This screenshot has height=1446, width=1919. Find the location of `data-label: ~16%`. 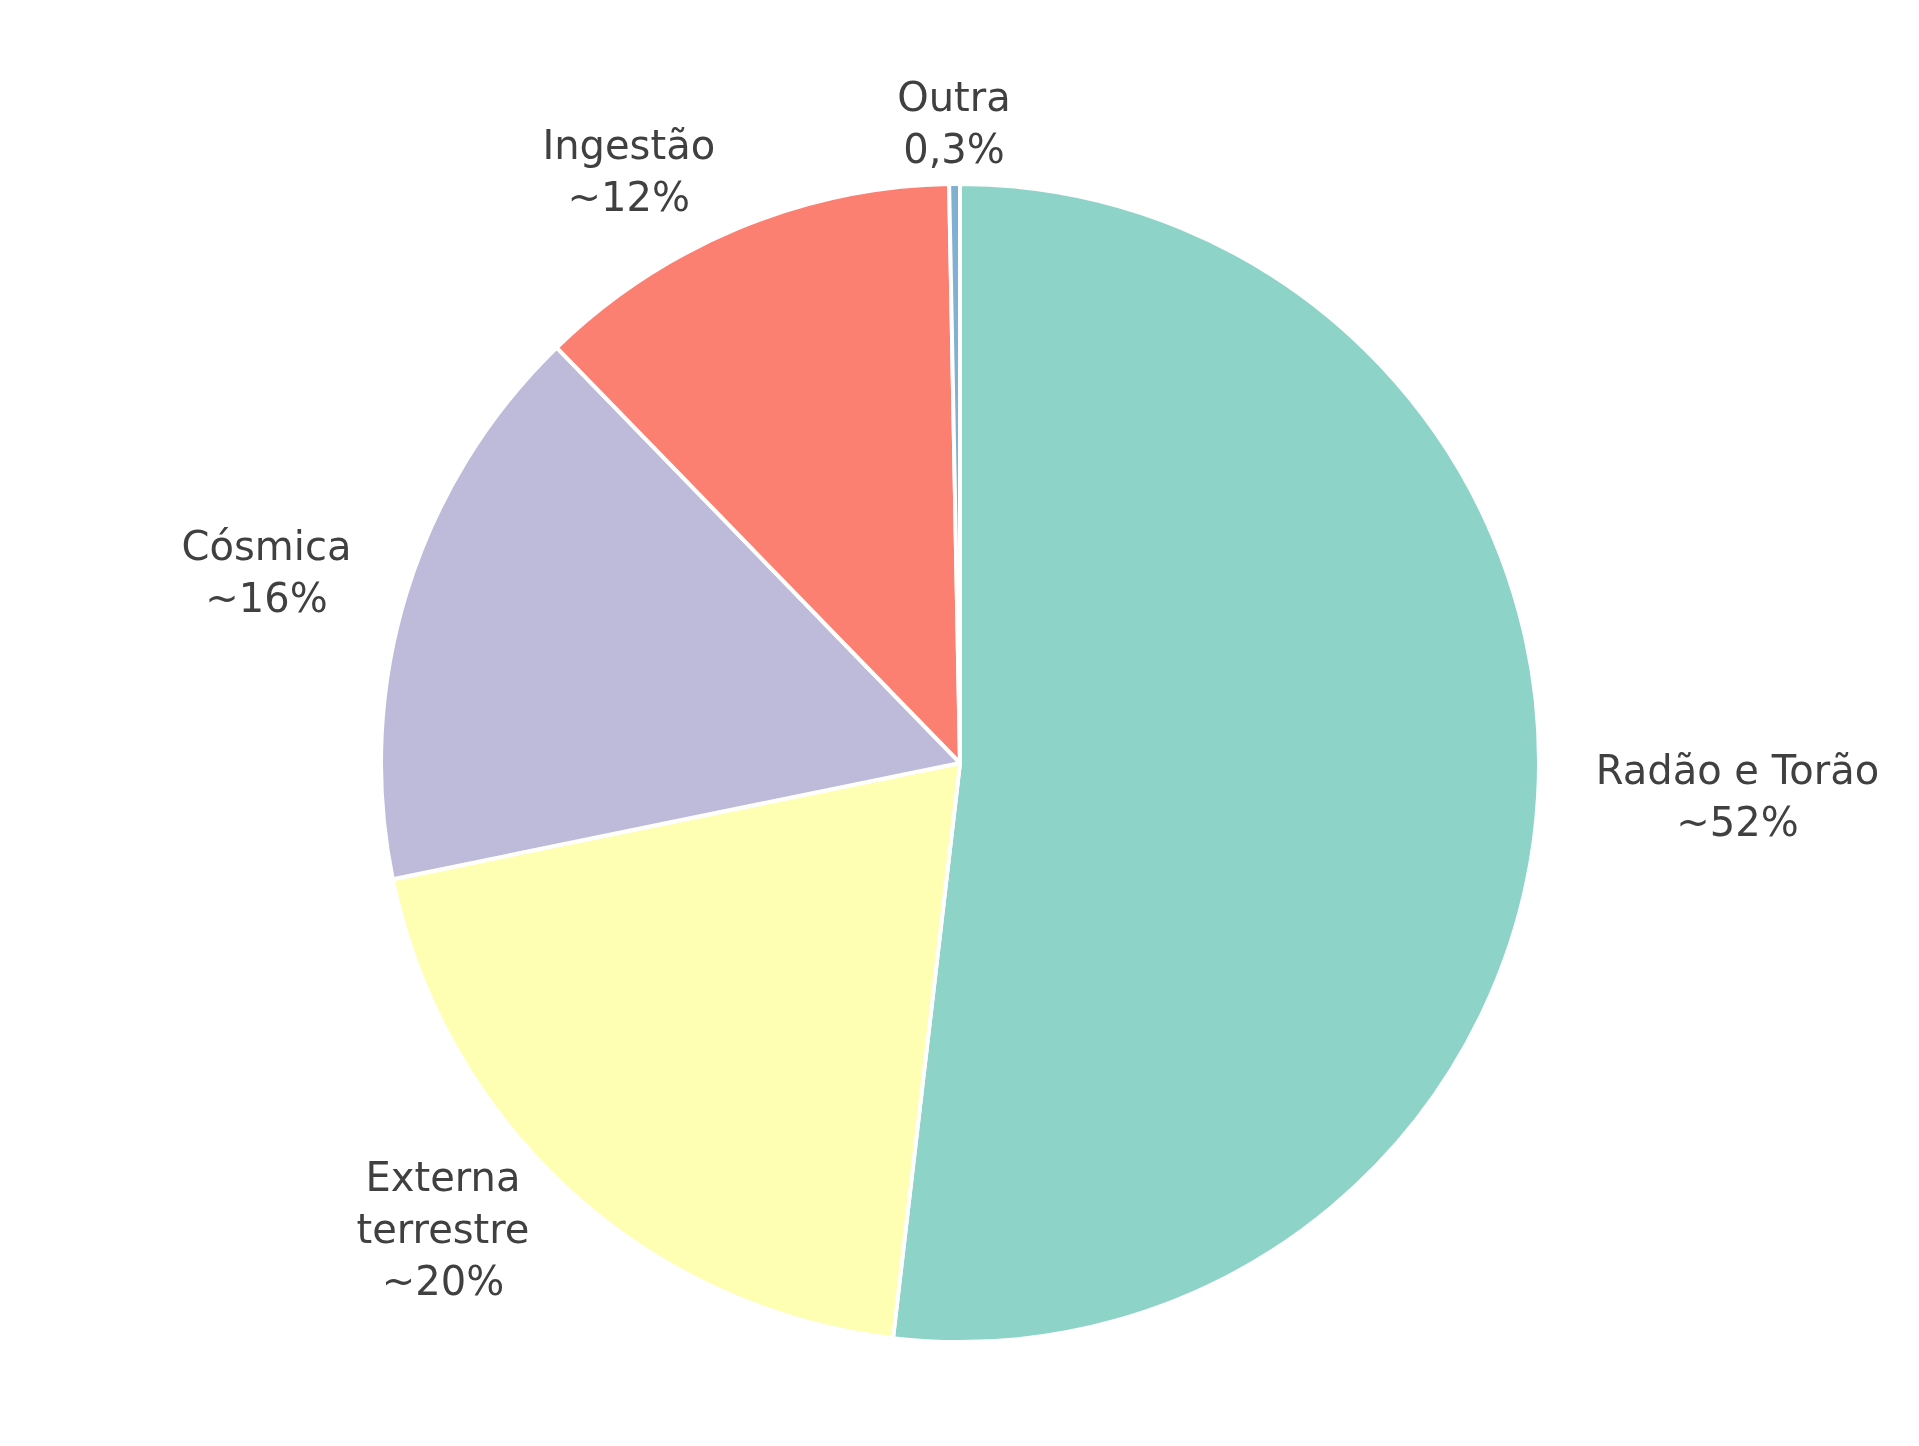

data-label: ~16% is located at coordinates (266, 597).